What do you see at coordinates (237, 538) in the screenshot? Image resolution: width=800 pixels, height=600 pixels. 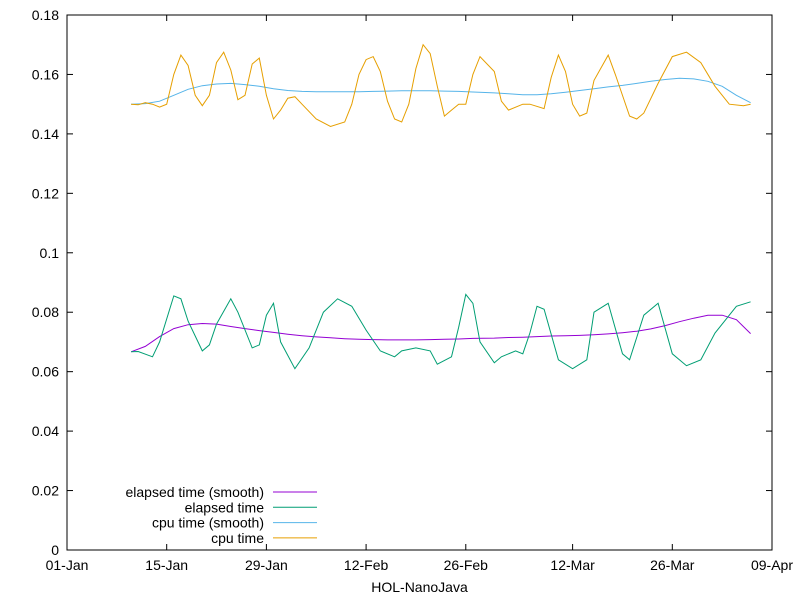 I see `legend-label-cpu-time: cpu time` at bounding box center [237, 538].